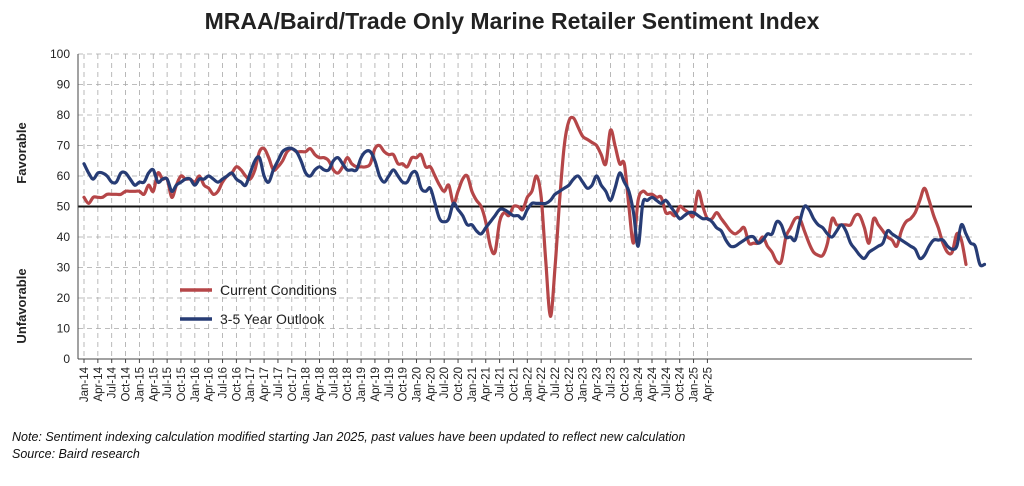  What do you see at coordinates (168, 382) in the screenshot?
I see `x-tick-label: Jul-15` at bounding box center [168, 382].